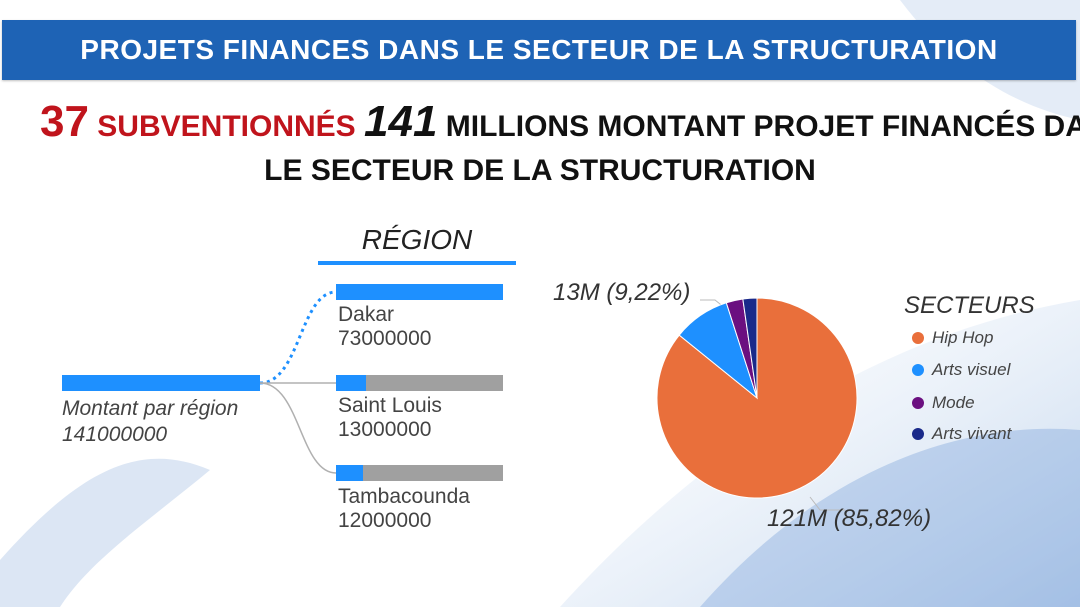  What do you see at coordinates (827, 503) in the screenshot?
I see `callout-leader-large` at bounding box center [827, 503].